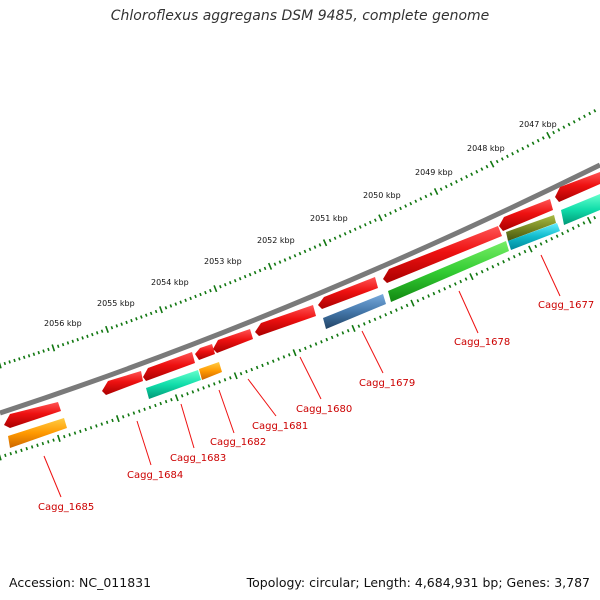 This screenshot has width=600, height=600. Describe the element at coordinates (324, 409) in the screenshot. I see `gene-label-cagg-1680: Cagg_1680` at that location.